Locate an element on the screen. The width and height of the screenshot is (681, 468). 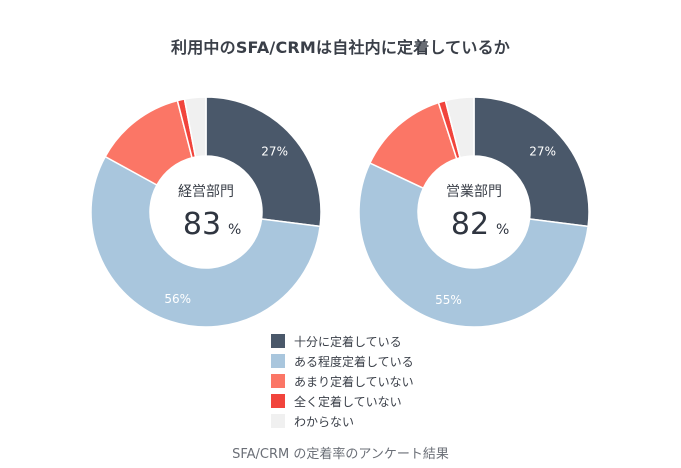
center-value: 83 is located at coordinates (202, 224).